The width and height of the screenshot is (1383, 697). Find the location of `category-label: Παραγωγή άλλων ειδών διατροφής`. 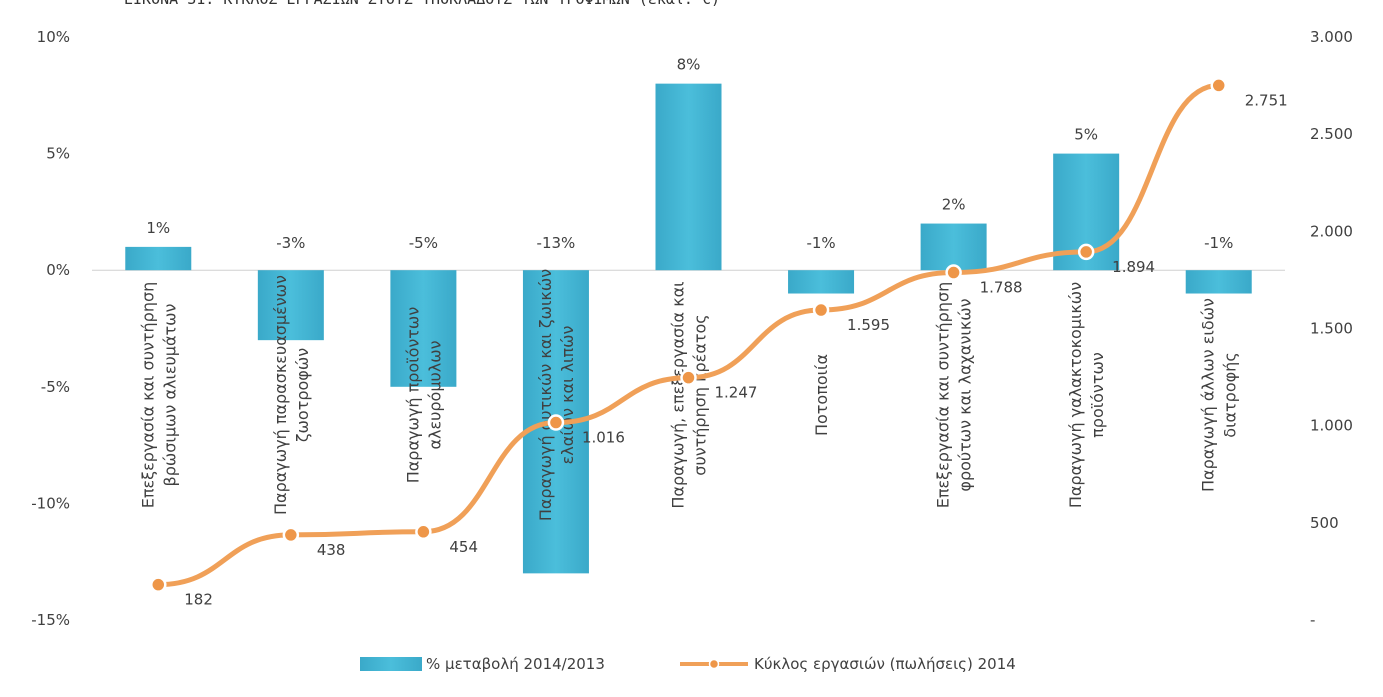

category-label: Παραγωγή άλλων ειδών διατροφής is located at coordinates (1219, 395).